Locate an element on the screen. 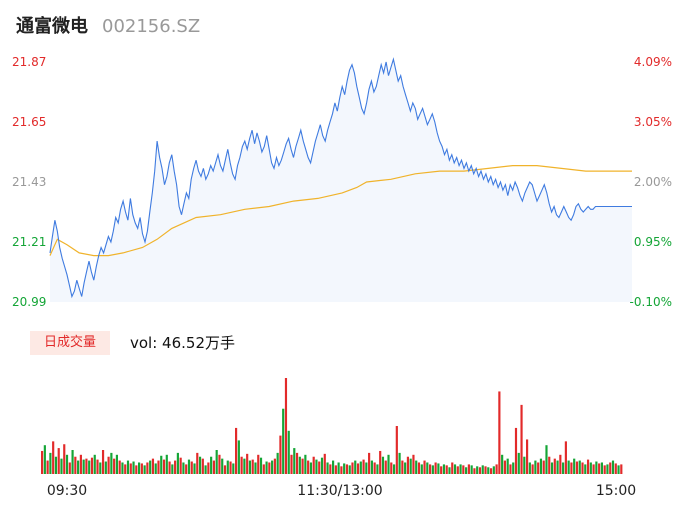 The width and height of the screenshot is (686, 524). average-price-line is located at coordinates (340, 211).